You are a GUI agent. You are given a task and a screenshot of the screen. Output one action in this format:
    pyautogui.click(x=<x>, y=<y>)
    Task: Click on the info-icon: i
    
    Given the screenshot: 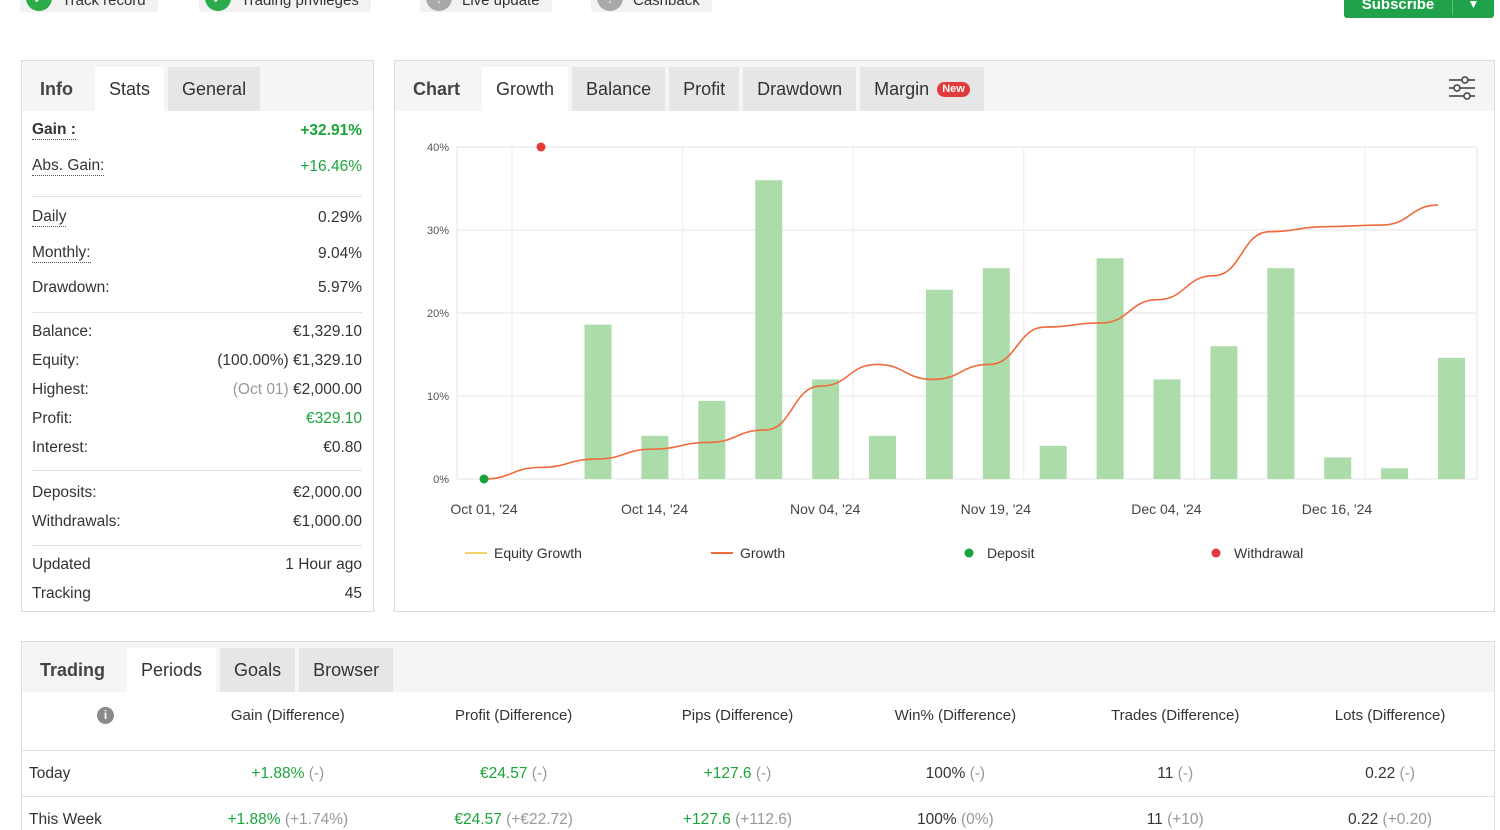 What is the action you would take?
    pyautogui.click(x=105, y=715)
    